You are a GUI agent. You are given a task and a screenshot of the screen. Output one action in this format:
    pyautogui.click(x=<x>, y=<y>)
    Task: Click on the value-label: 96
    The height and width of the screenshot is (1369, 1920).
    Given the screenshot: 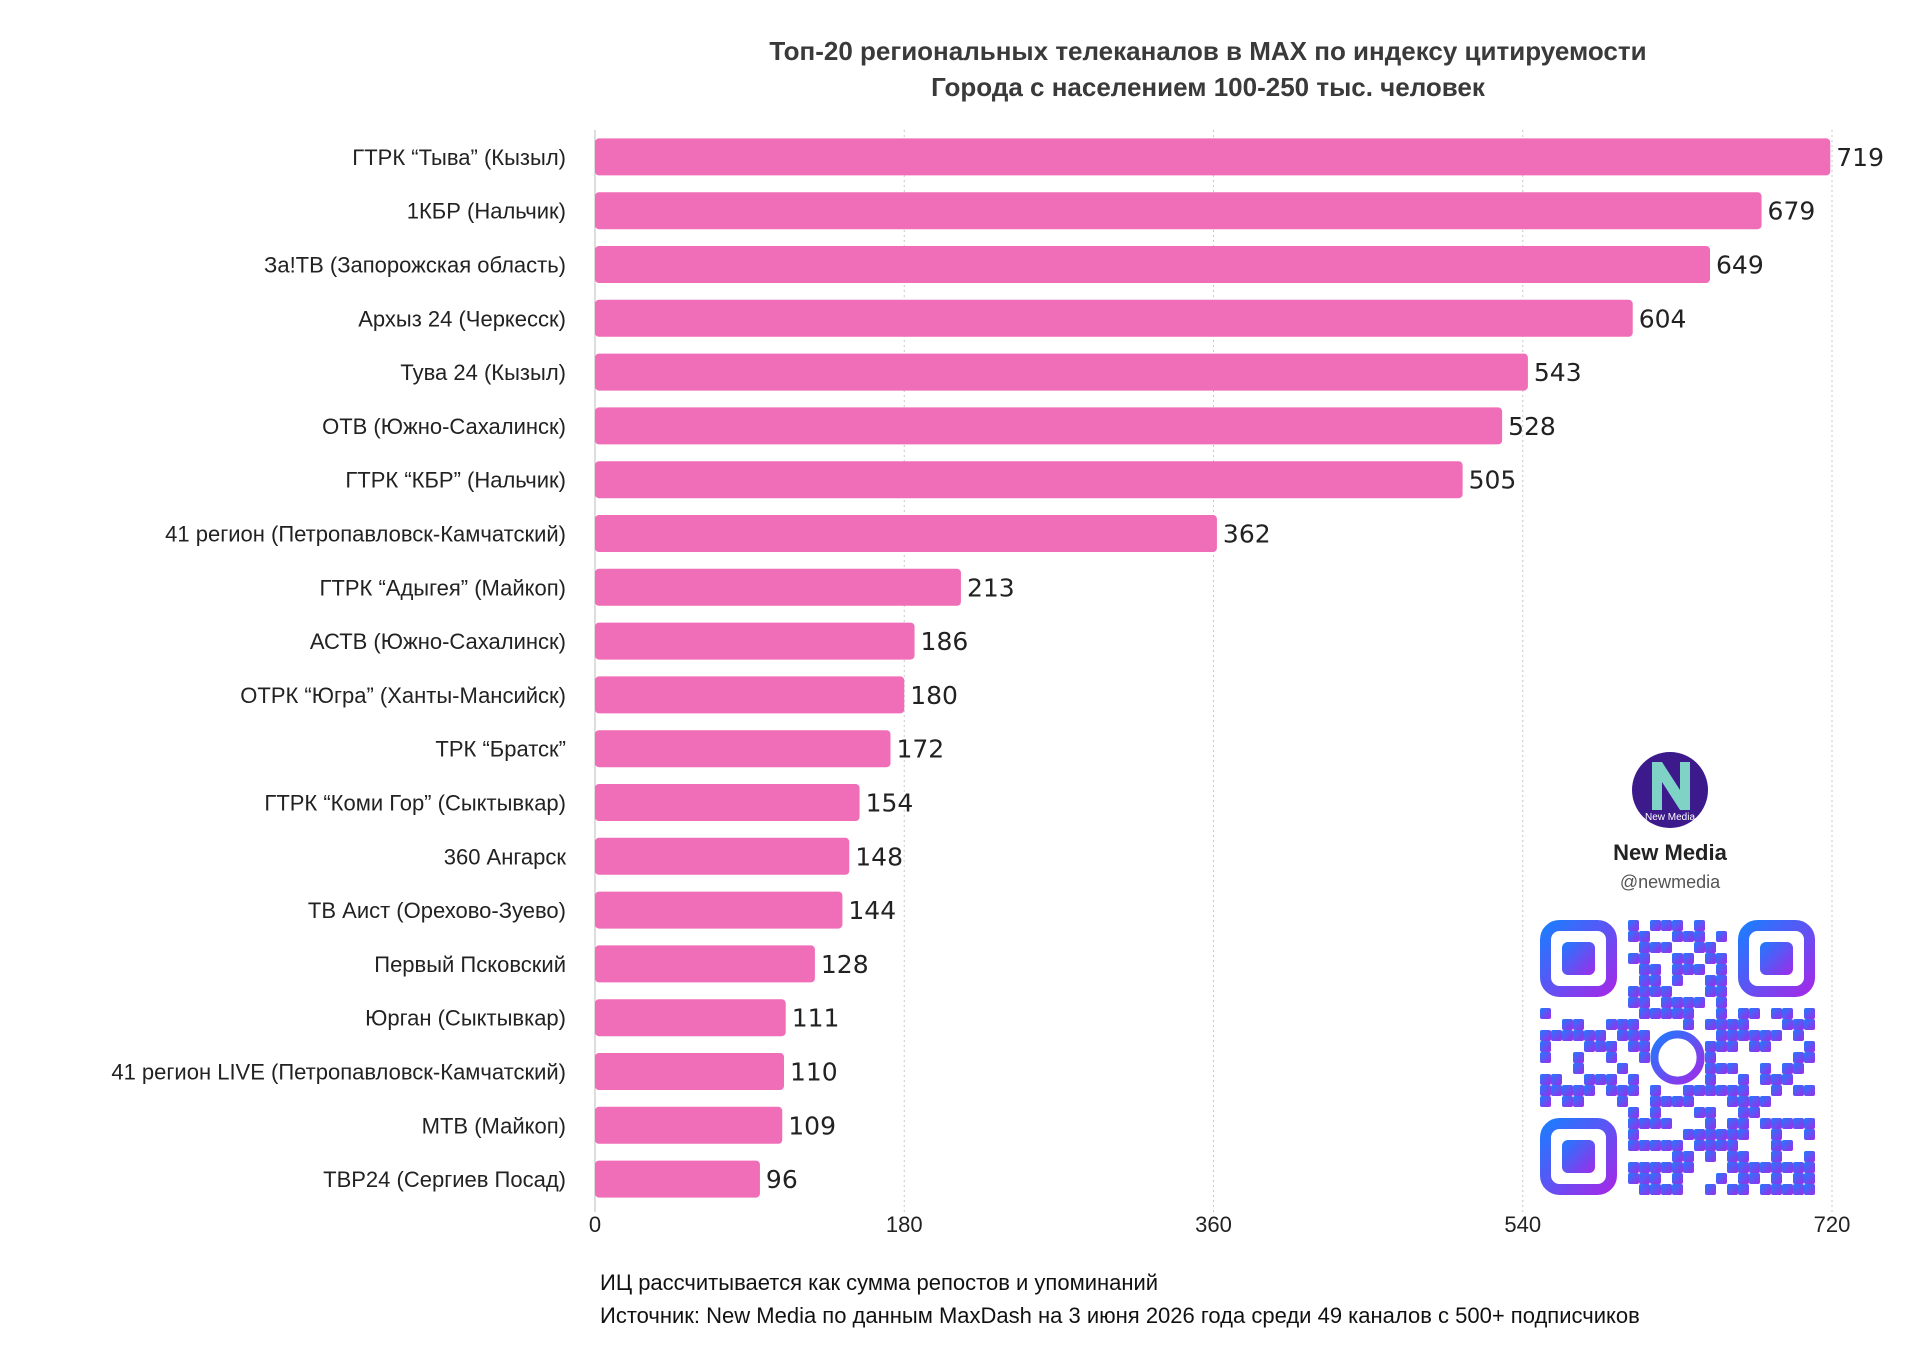 What is the action you would take?
    pyautogui.click(x=782, y=1179)
    